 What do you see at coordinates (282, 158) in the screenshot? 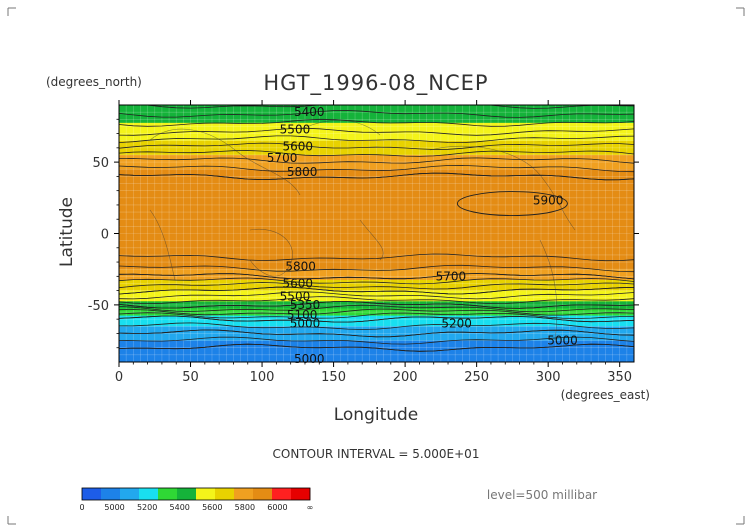
I see `contour-label: 5700` at bounding box center [282, 158].